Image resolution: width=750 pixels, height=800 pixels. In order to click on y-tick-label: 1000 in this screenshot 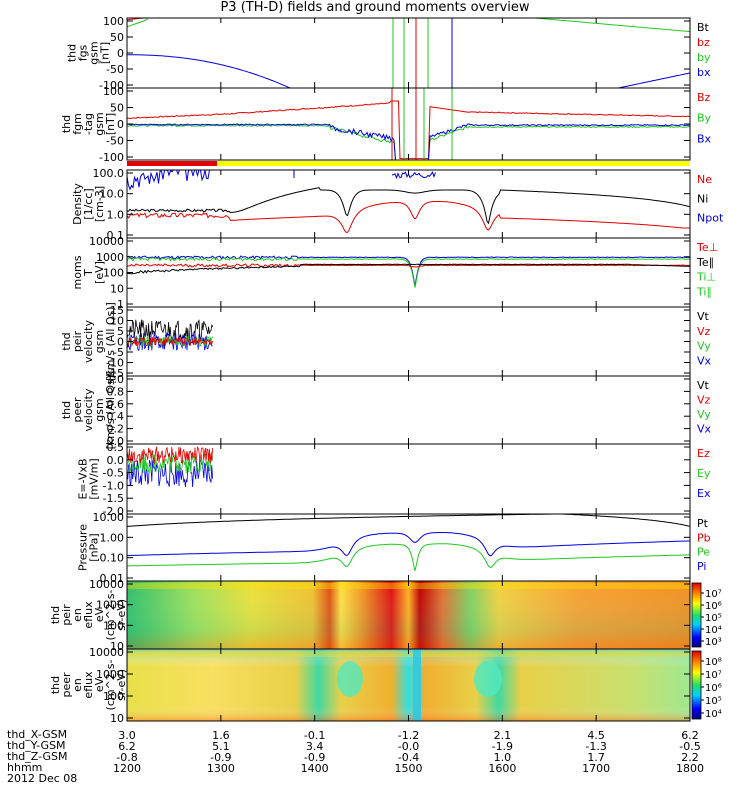, I will do `click(110, 674)`.